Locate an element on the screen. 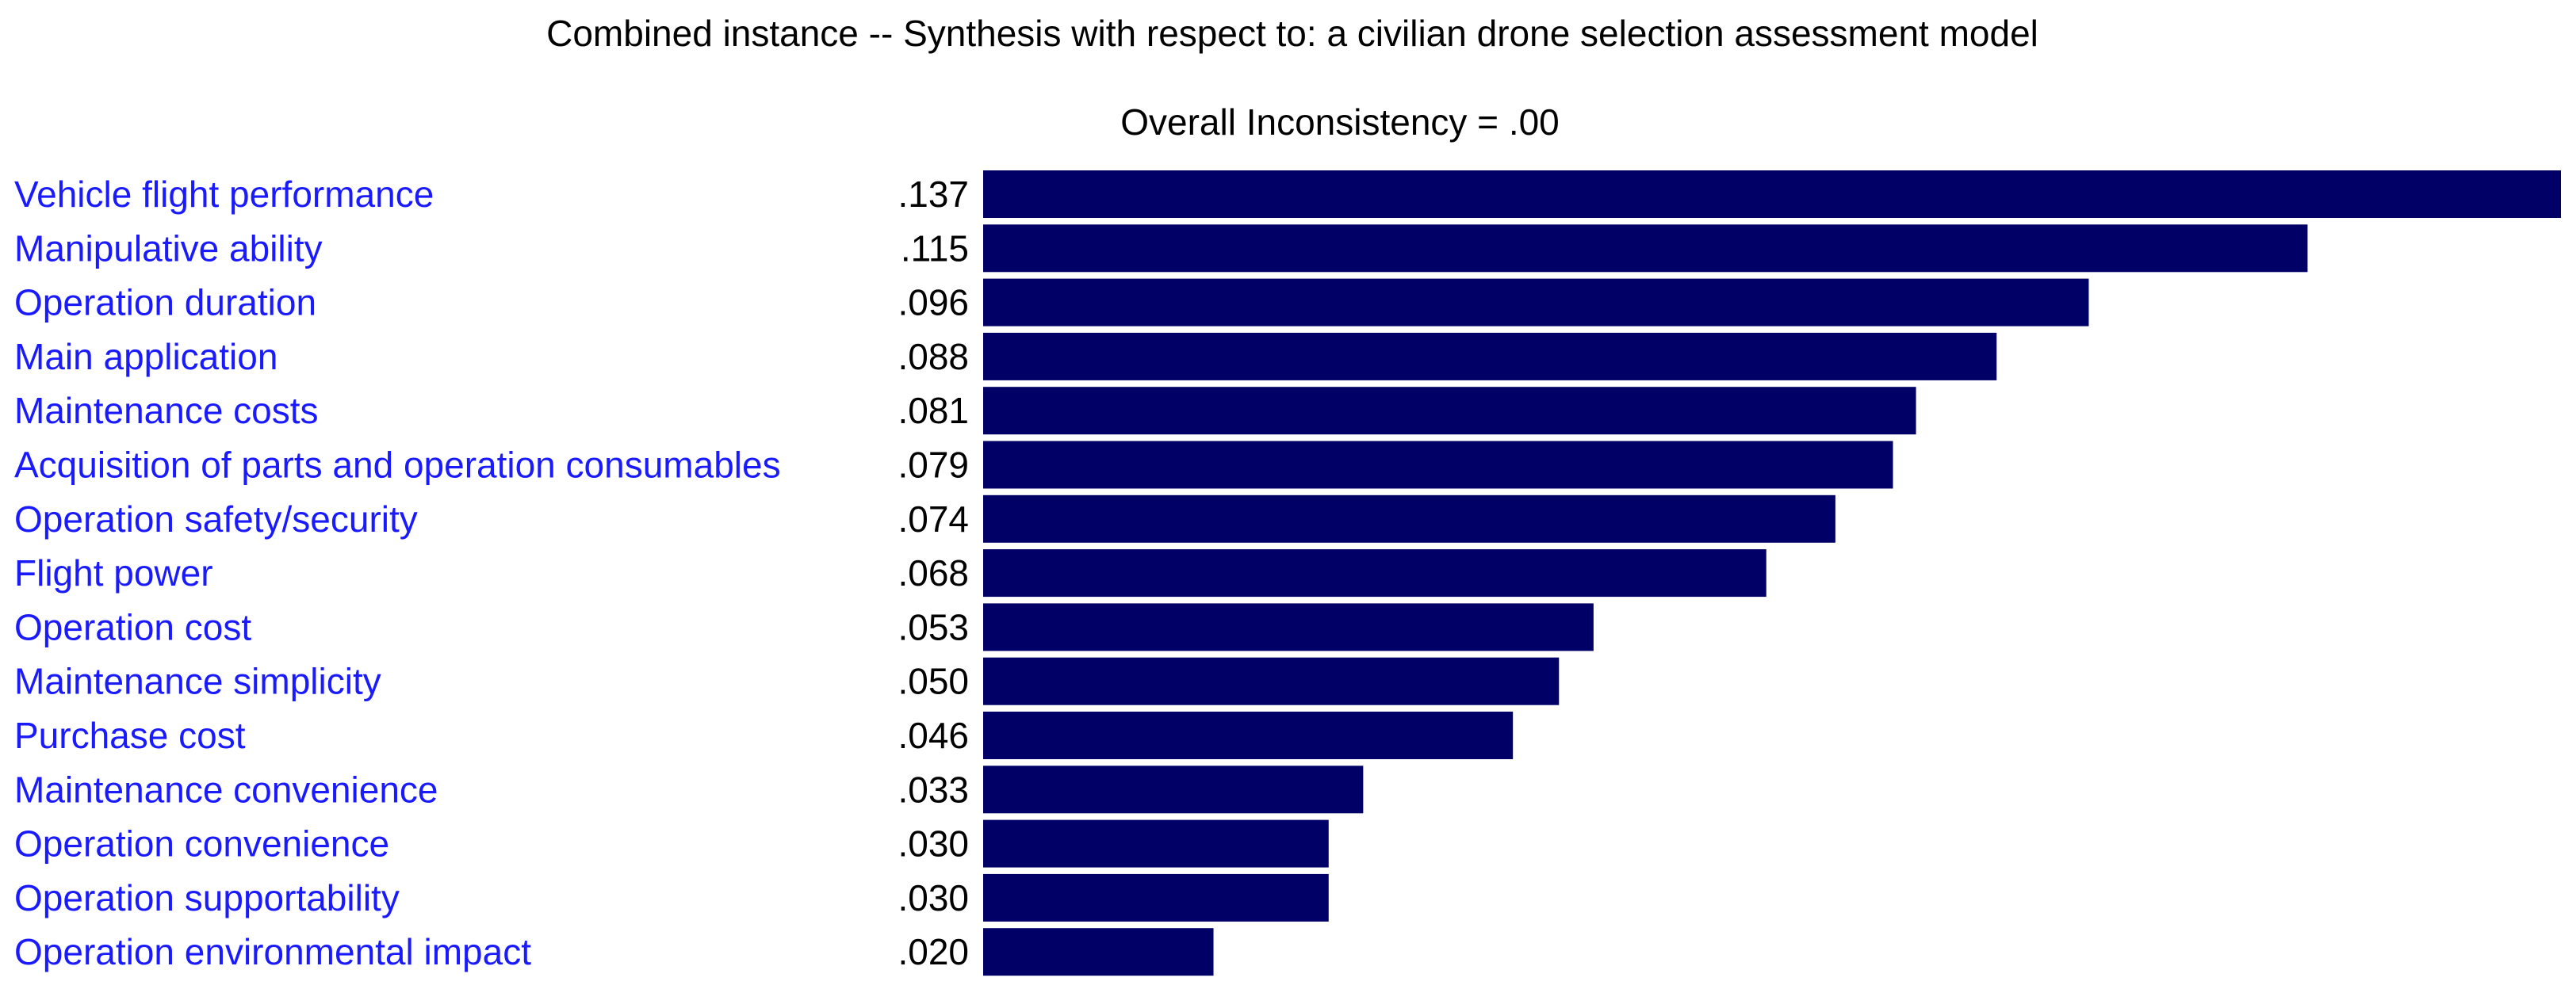  category-label: Operation cost is located at coordinates (132, 626).